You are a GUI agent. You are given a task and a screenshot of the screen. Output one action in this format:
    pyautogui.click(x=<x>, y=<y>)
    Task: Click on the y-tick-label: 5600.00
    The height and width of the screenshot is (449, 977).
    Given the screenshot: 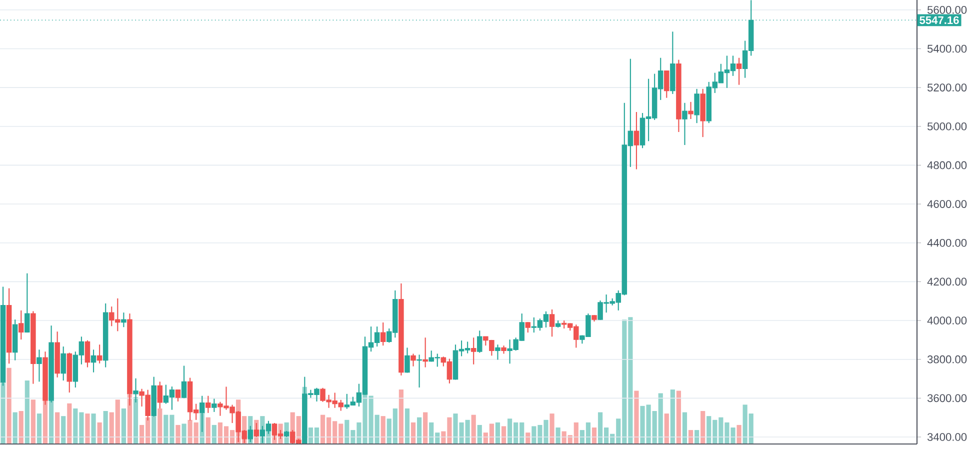 What is the action you would take?
    pyautogui.click(x=947, y=10)
    